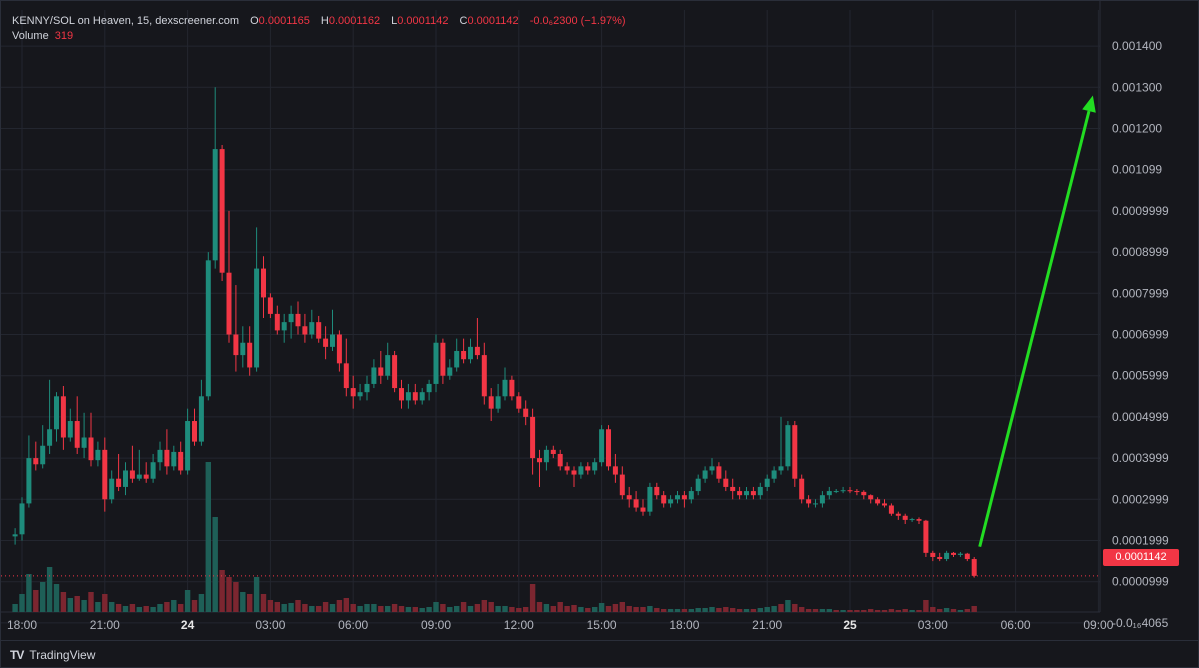 This screenshot has height=668, width=1199. What do you see at coordinates (577, 21) in the screenshot?
I see `change-value: -0.0₆2300 (−1.97%)` at bounding box center [577, 21].